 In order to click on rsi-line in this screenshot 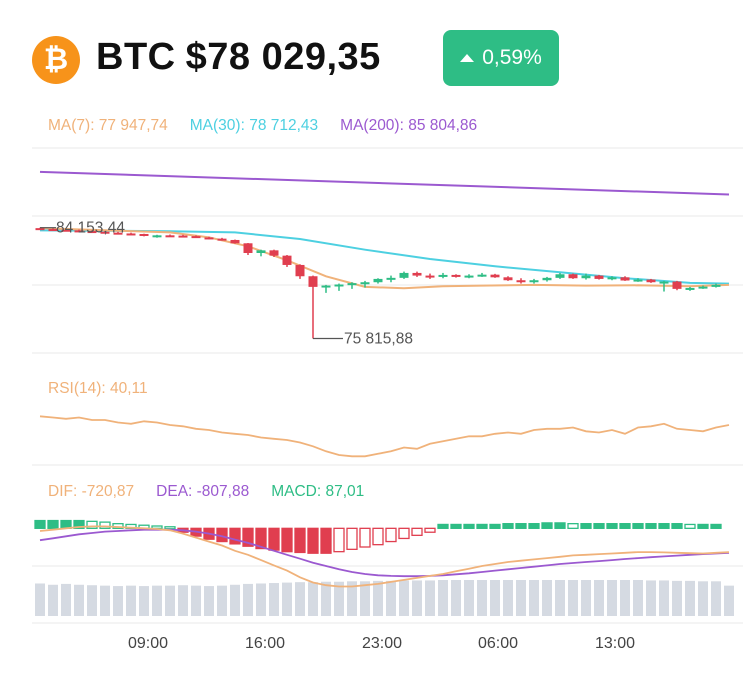, I will do `click(384, 436)`.